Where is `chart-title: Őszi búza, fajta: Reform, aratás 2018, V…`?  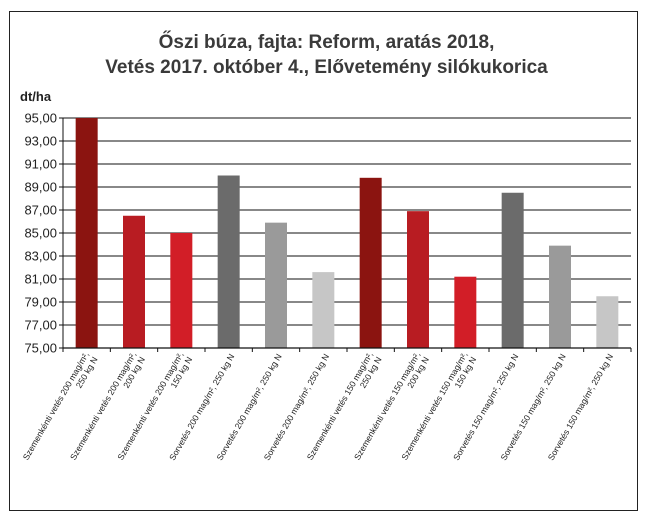 chart-title: Őszi búza, fajta: Reform, aratás 2018, V… is located at coordinates (326, 55).